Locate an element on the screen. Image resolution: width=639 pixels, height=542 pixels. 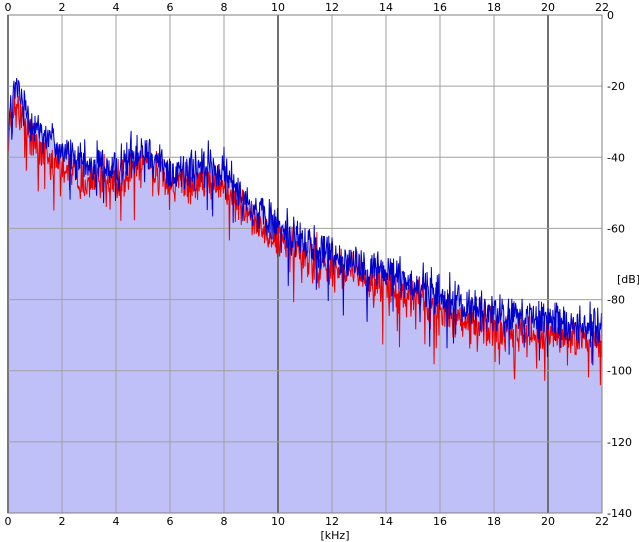
x-tick-label-top: 0 is located at coordinates (8, 7).